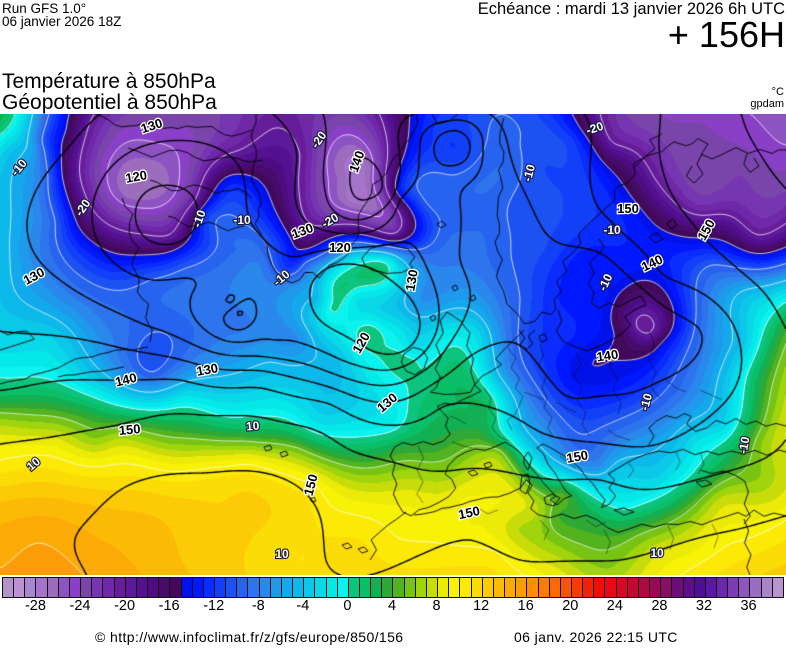 This screenshot has height=648, width=786. I want to click on scale-cell--17, so click(165, 587).